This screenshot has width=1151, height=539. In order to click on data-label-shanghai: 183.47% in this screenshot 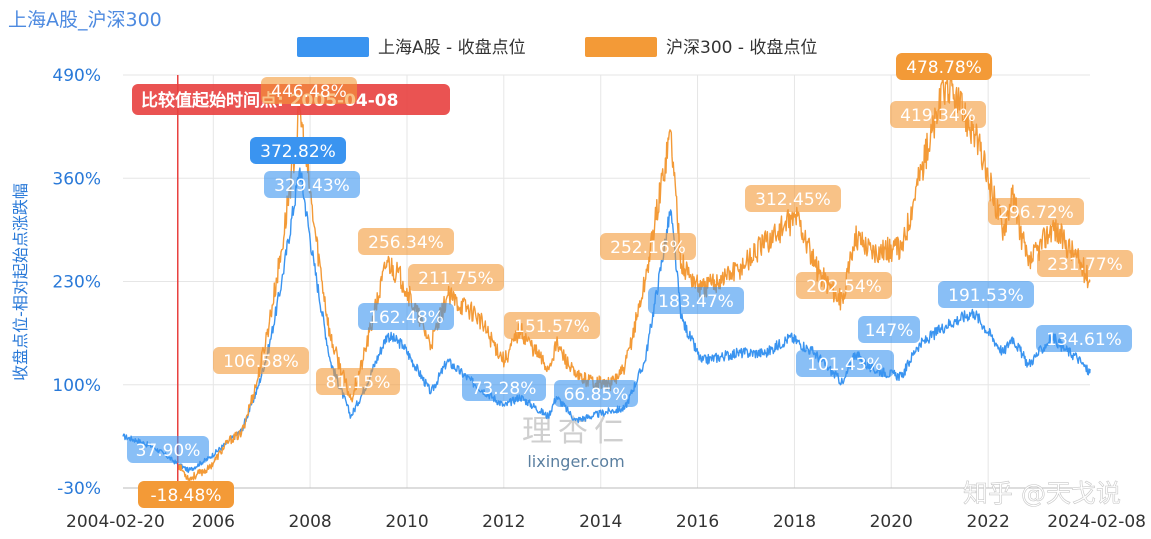, I will do `click(696, 302)`.